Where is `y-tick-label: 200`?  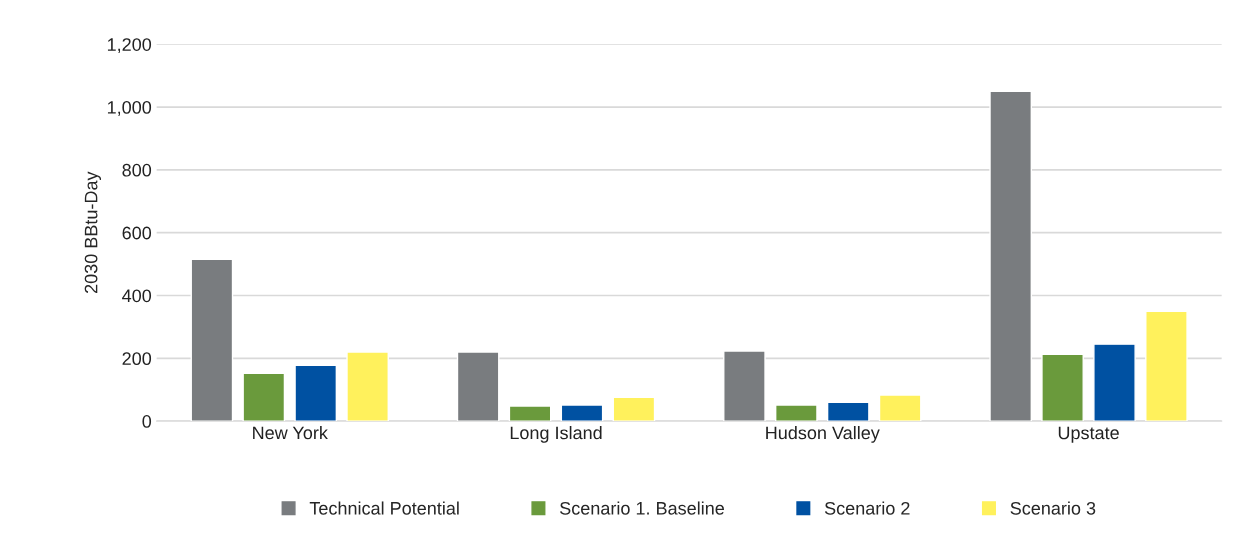
y-tick-label: 200 is located at coordinates (137, 359).